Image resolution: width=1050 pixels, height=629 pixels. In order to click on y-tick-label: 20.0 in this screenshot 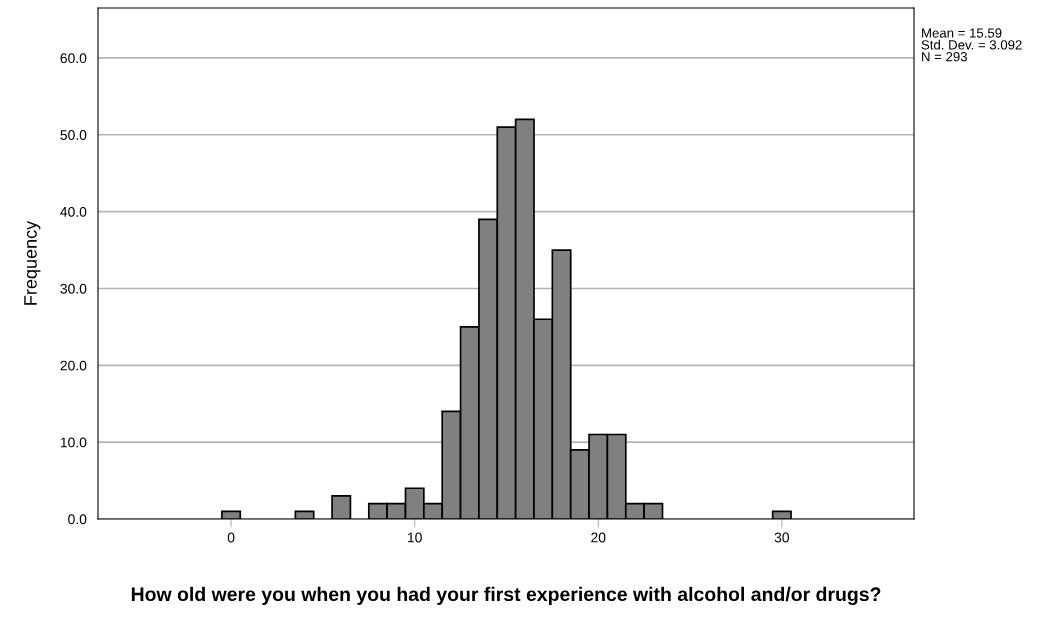, I will do `click(73, 365)`.